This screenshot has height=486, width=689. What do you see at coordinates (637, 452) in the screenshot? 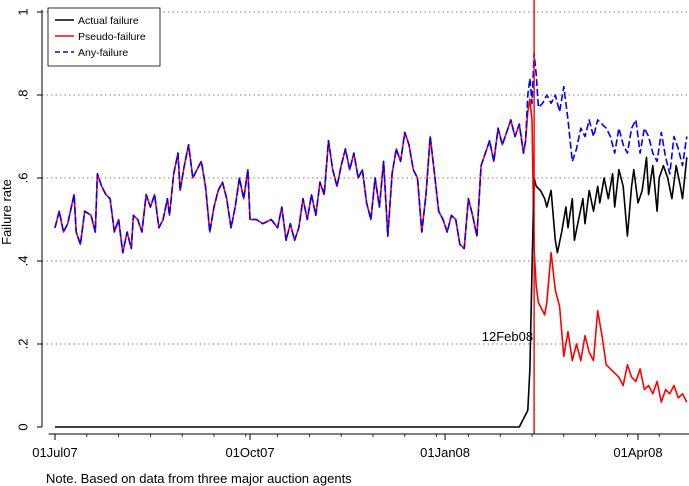
I see `x-tick-label: 01Apr08` at bounding box center [637, 452].